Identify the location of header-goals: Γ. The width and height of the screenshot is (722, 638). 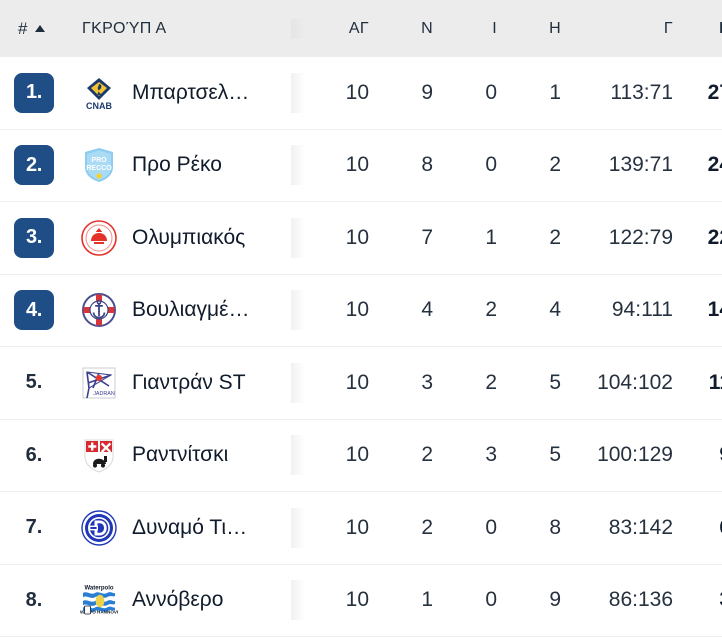
(668, 28).